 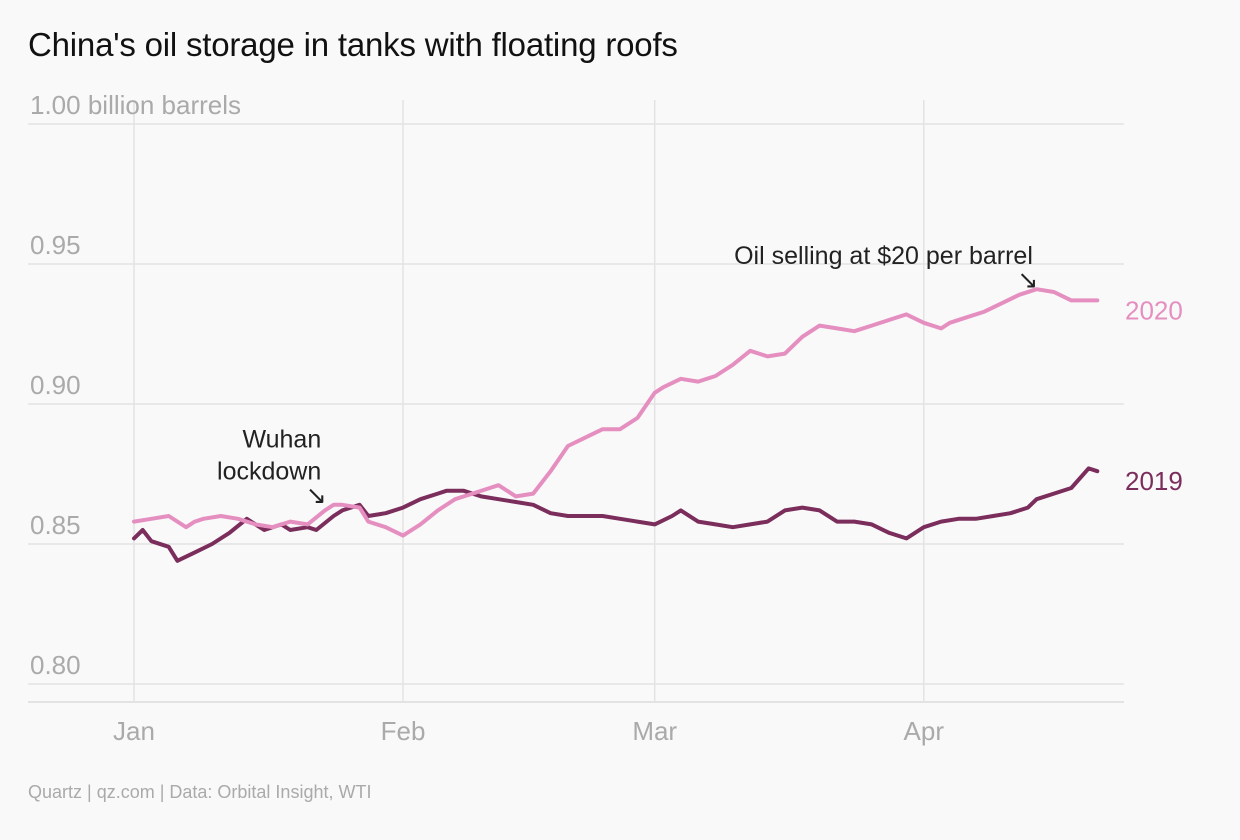 I want to click on series-labels: 2019 2020, so click(x=1154, y=395).